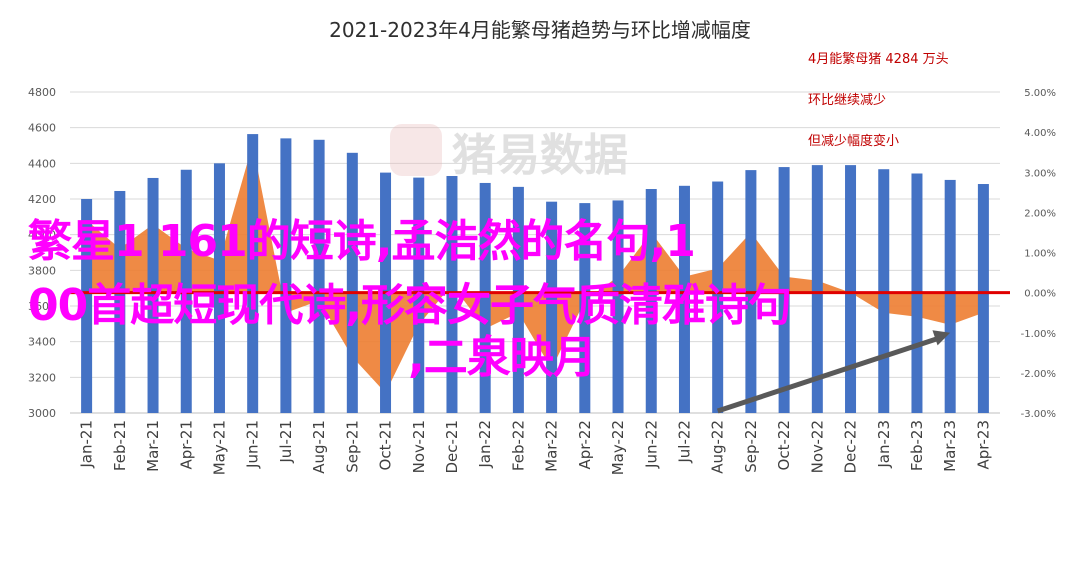  What do you see at coordinates (718, 447) in the screenshot?
I see `x-tick-label: Aug-22` at bounding box center [718, 447].